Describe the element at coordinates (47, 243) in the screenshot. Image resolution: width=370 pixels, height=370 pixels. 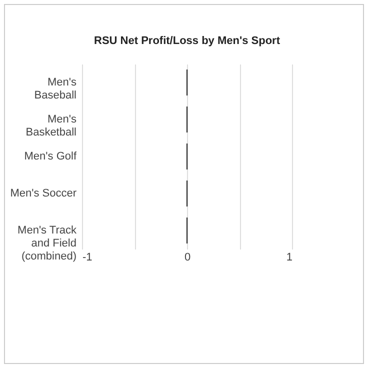
I see `y-tick-label: Men's Track and Field (combined)` at that location.